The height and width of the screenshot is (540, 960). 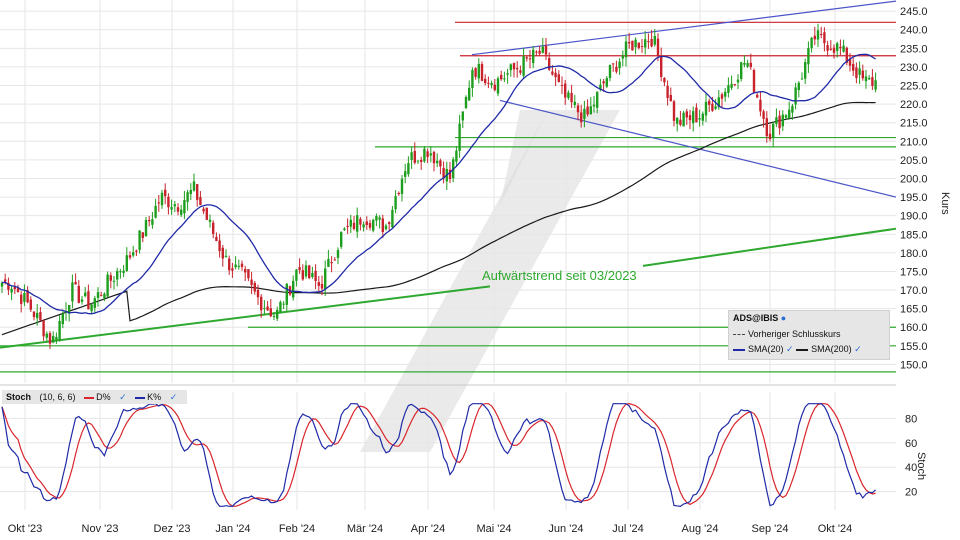 What do you see at coordinates (921, 466) in the screenshot?
I see `stoch-axis-label: Stoch` at bounding box center [921, 466].